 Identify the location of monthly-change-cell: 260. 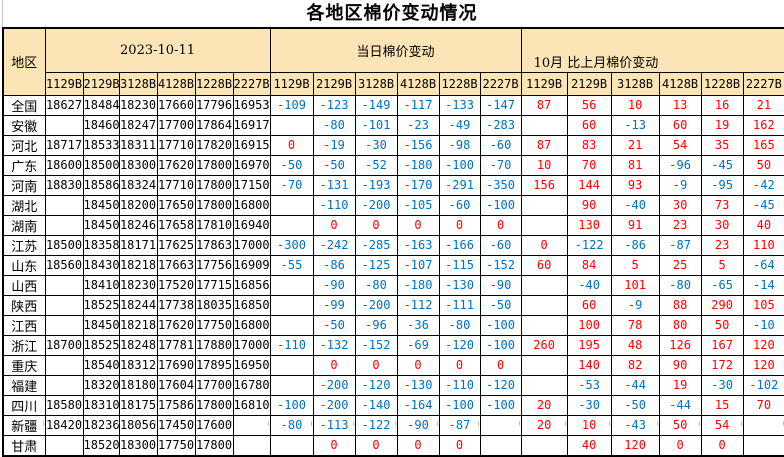
(544, 345).